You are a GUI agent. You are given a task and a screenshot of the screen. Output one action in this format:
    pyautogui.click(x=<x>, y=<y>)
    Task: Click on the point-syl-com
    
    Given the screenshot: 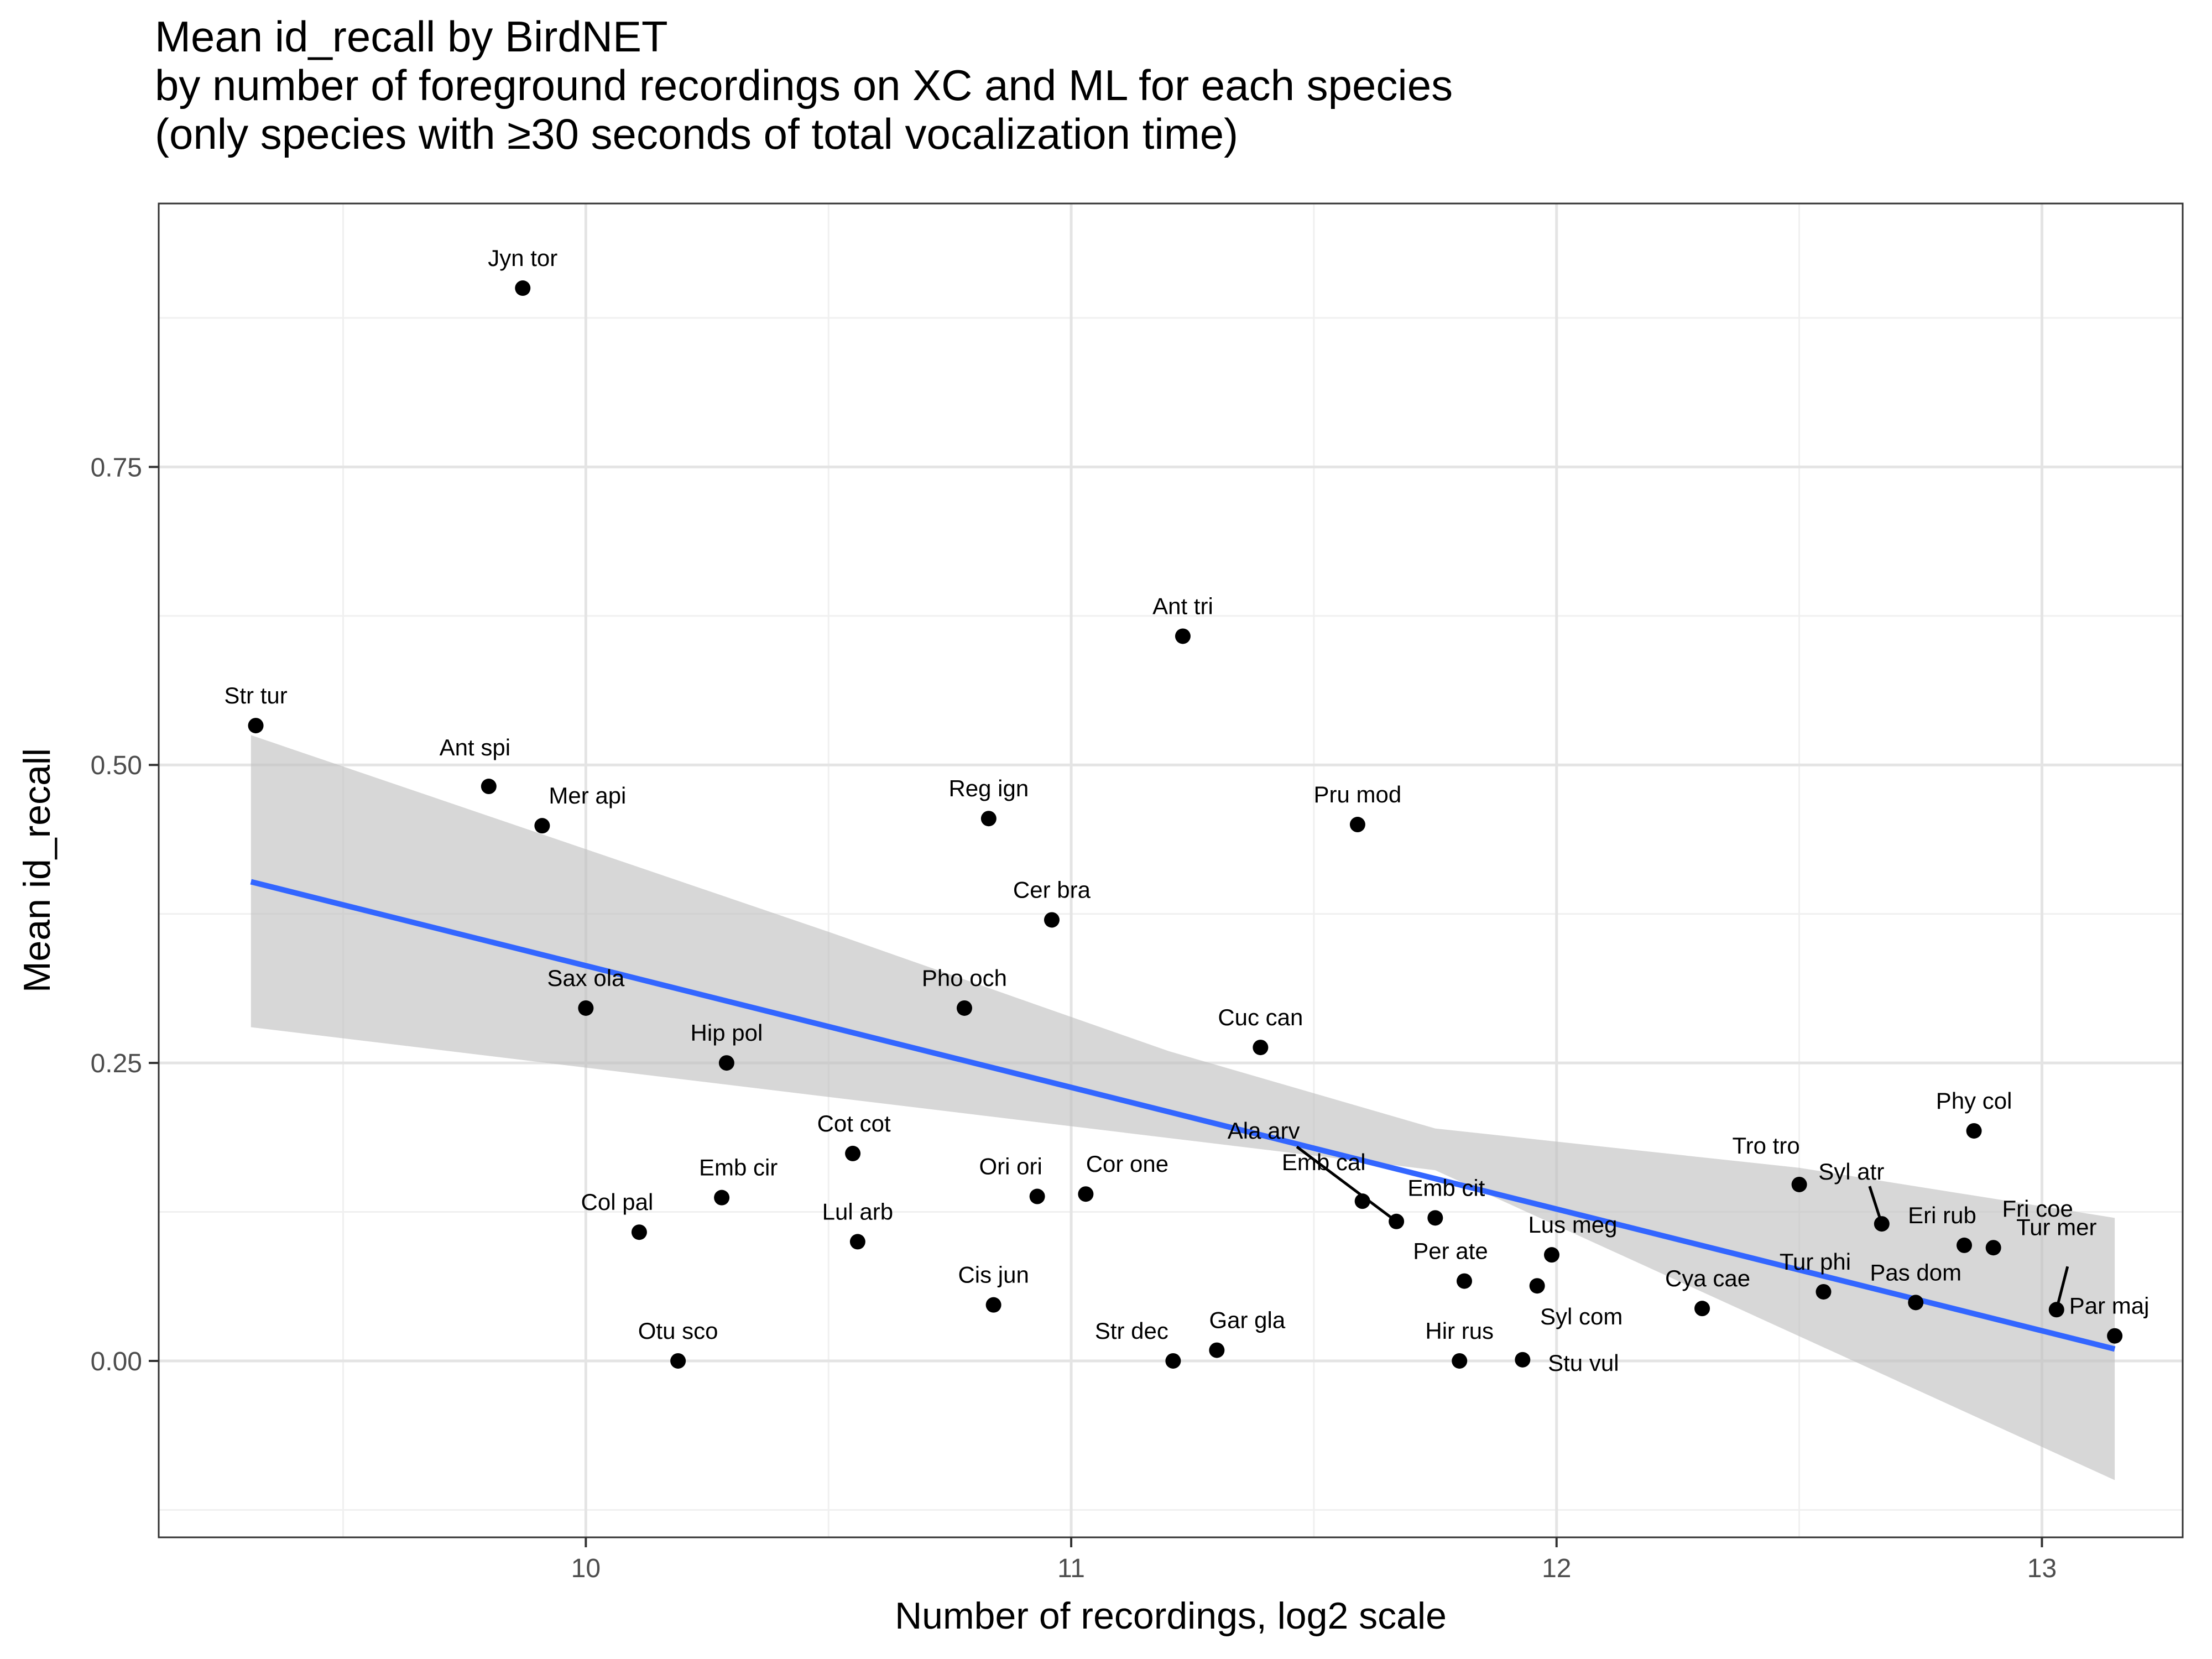 What is the action you would take?
    pyautogui.click(x=1537, y=1286)
    